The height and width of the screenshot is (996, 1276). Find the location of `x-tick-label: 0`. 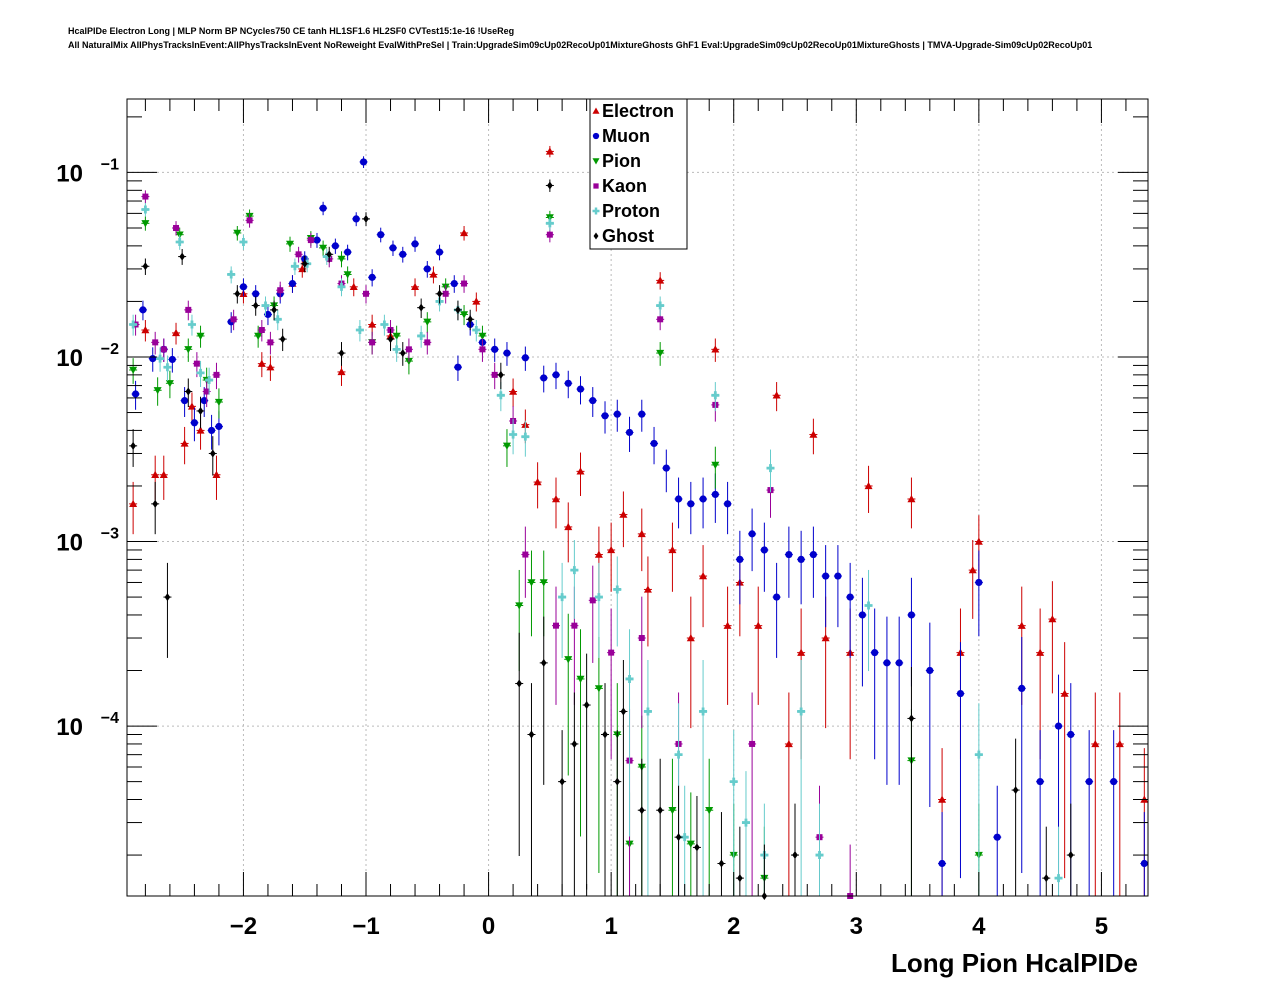

x-tick-label: 0 is located at coordinates (488, 926).